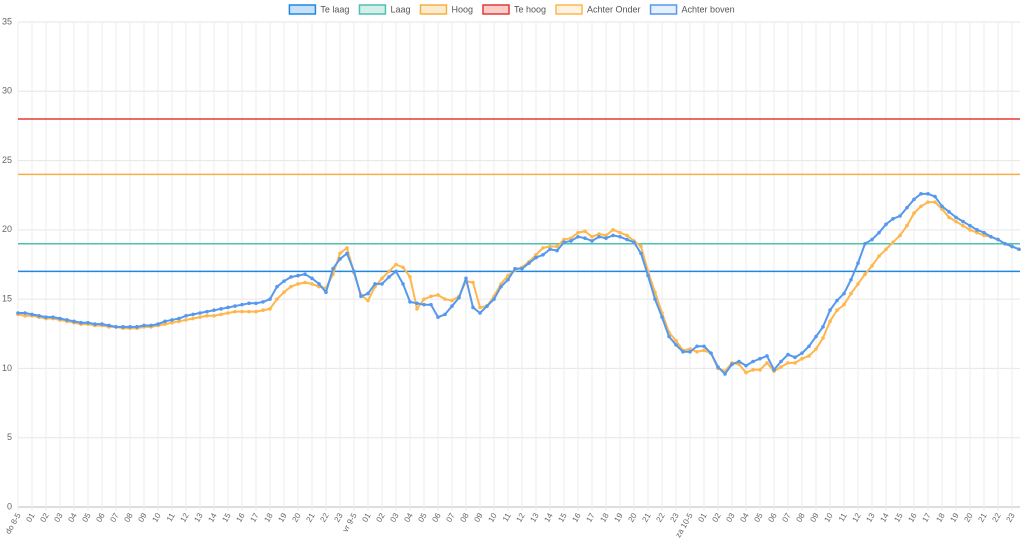 The width and height of the screenshot is (1024, 547). Describe the element at coordinates (514, 9) in the screenshot. I see `legend-item: Te hoog` at that location.